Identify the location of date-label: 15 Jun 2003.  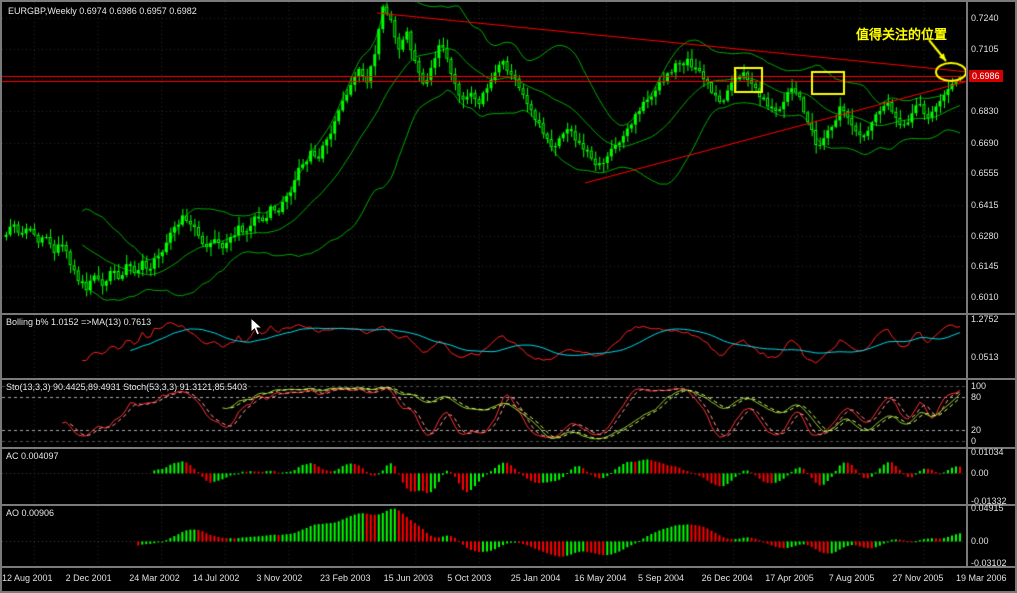
(408, 578).